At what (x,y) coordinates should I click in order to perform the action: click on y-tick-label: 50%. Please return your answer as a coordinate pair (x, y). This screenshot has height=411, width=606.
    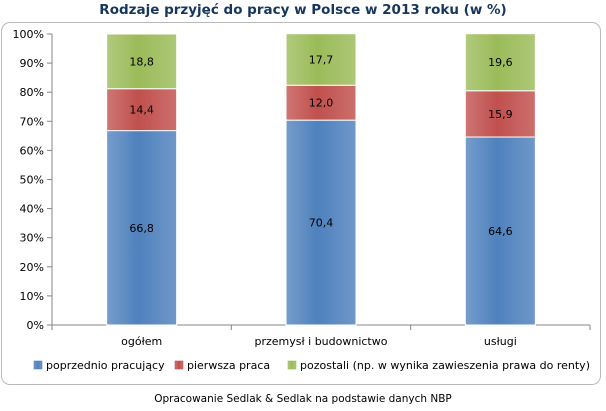
    Looking at the image, I should click on (32, 180).